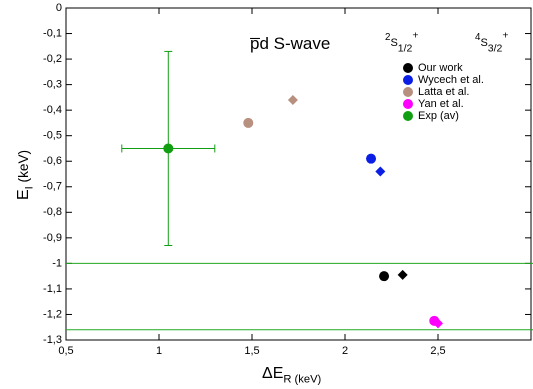  I want to click on y-tick-label: -0,5, so click(52, 136).